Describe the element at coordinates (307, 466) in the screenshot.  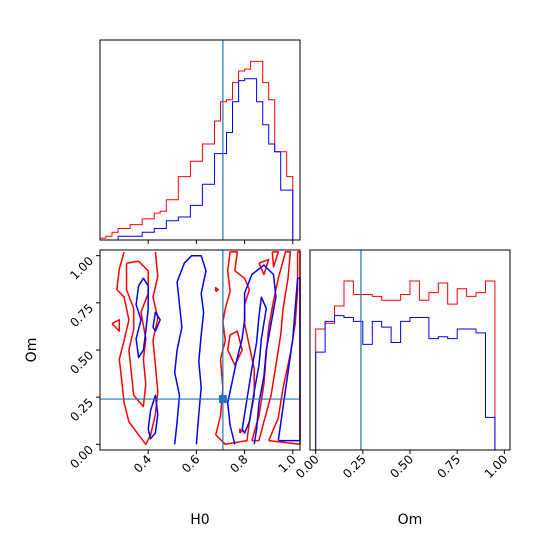
I see `x-tick-label: 0.00` at that location.